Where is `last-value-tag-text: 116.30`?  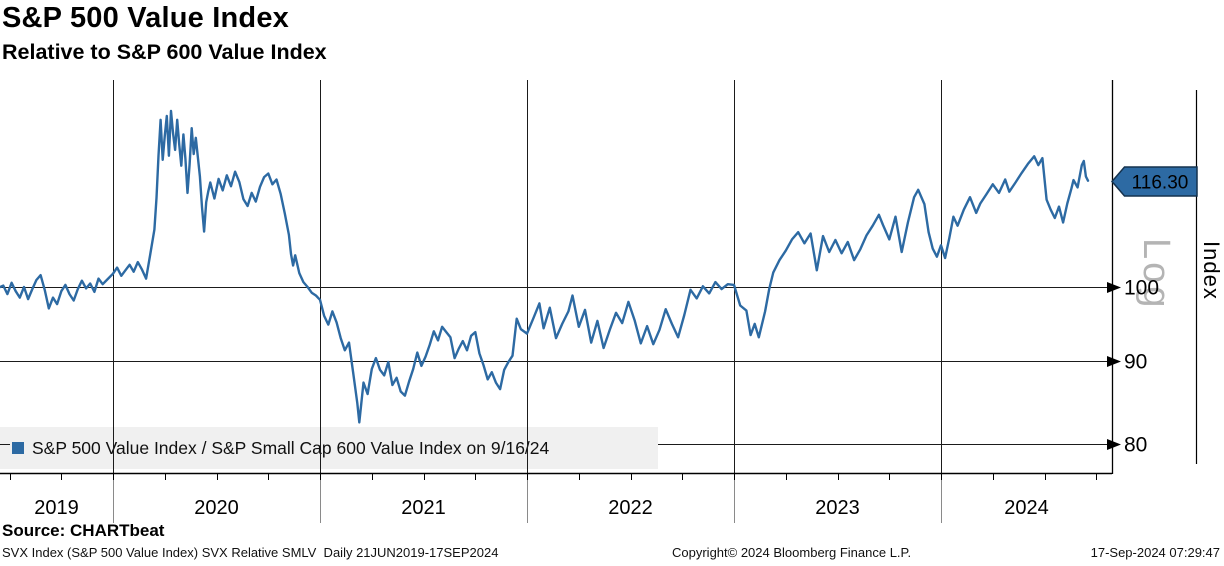 last-value-tag-text: 116.30 is located at coordinates (1160, 183).